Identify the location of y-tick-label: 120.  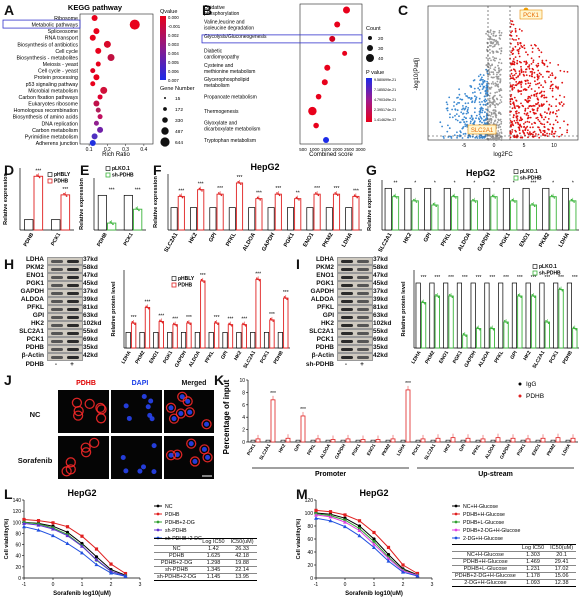
(309, 501).